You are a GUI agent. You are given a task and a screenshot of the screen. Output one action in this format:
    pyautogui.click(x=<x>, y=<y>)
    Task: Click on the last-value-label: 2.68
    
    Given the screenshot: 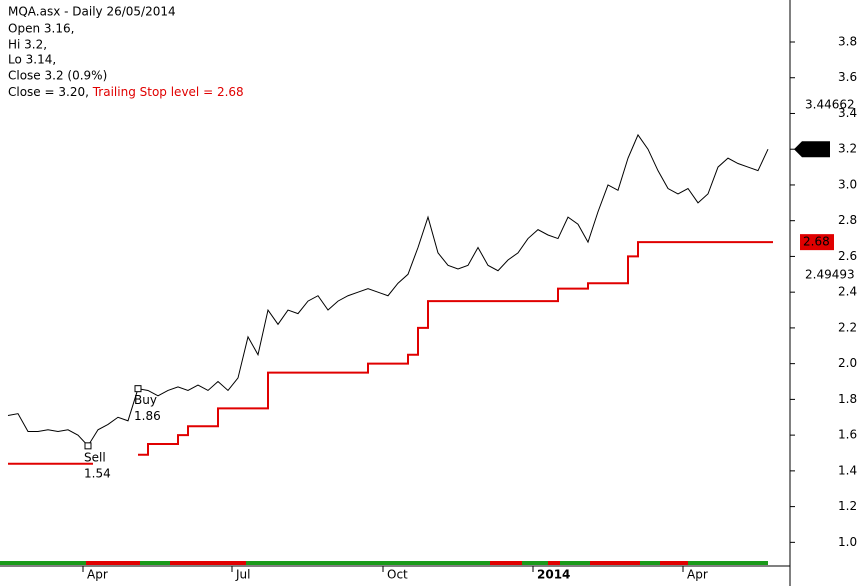 What is the action you would take?
    pyautogui.click(x=816, y=242)
    